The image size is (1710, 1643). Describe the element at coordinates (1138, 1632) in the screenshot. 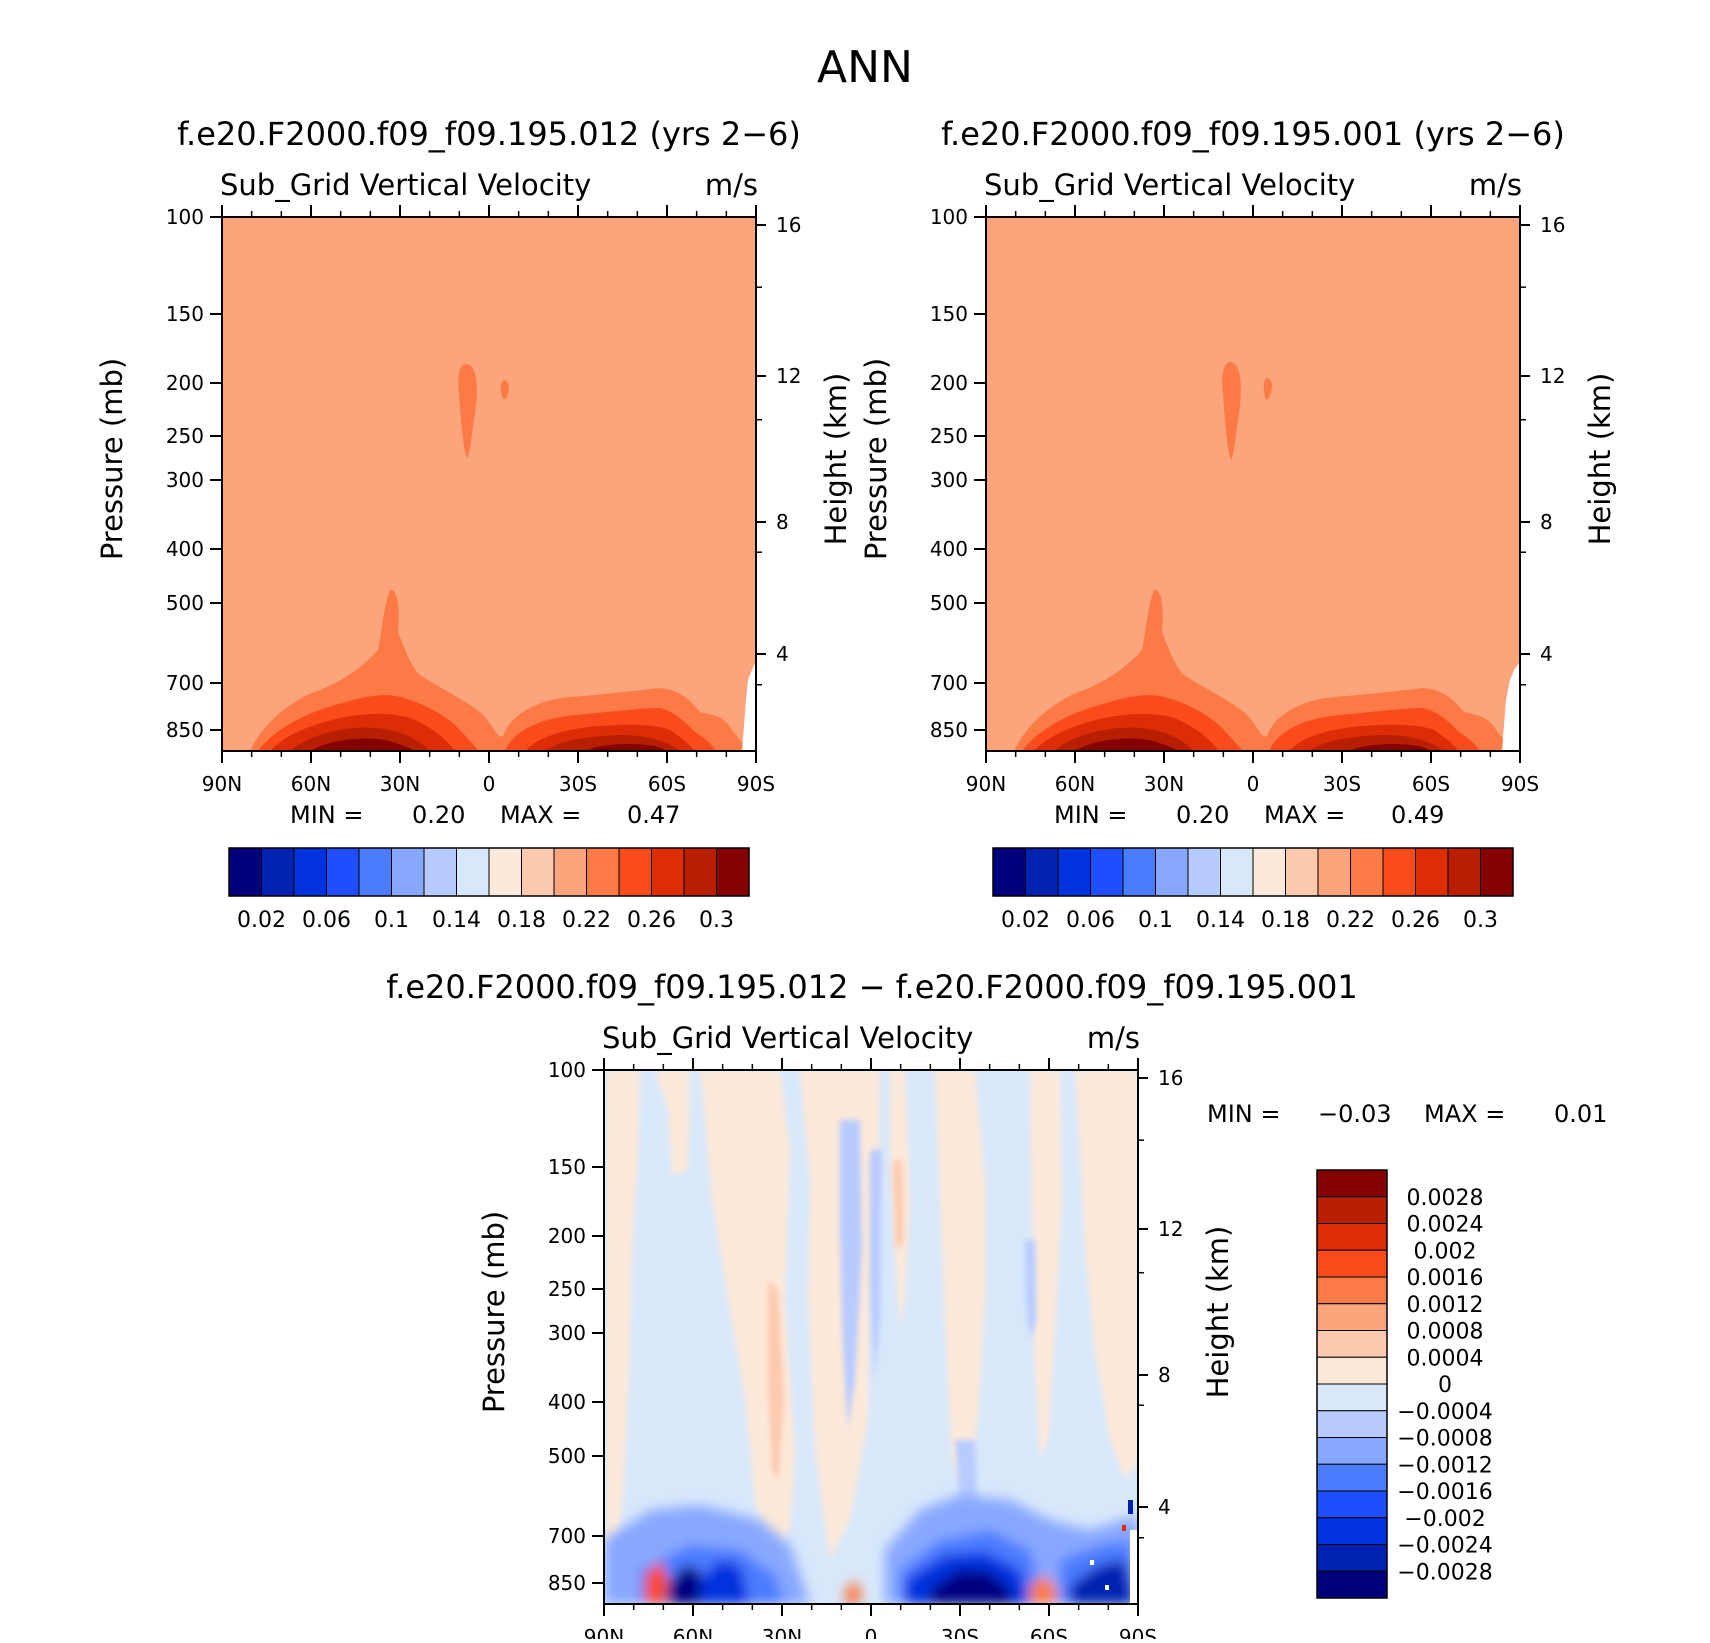

I see `x-tick-label: 90S` at that location.